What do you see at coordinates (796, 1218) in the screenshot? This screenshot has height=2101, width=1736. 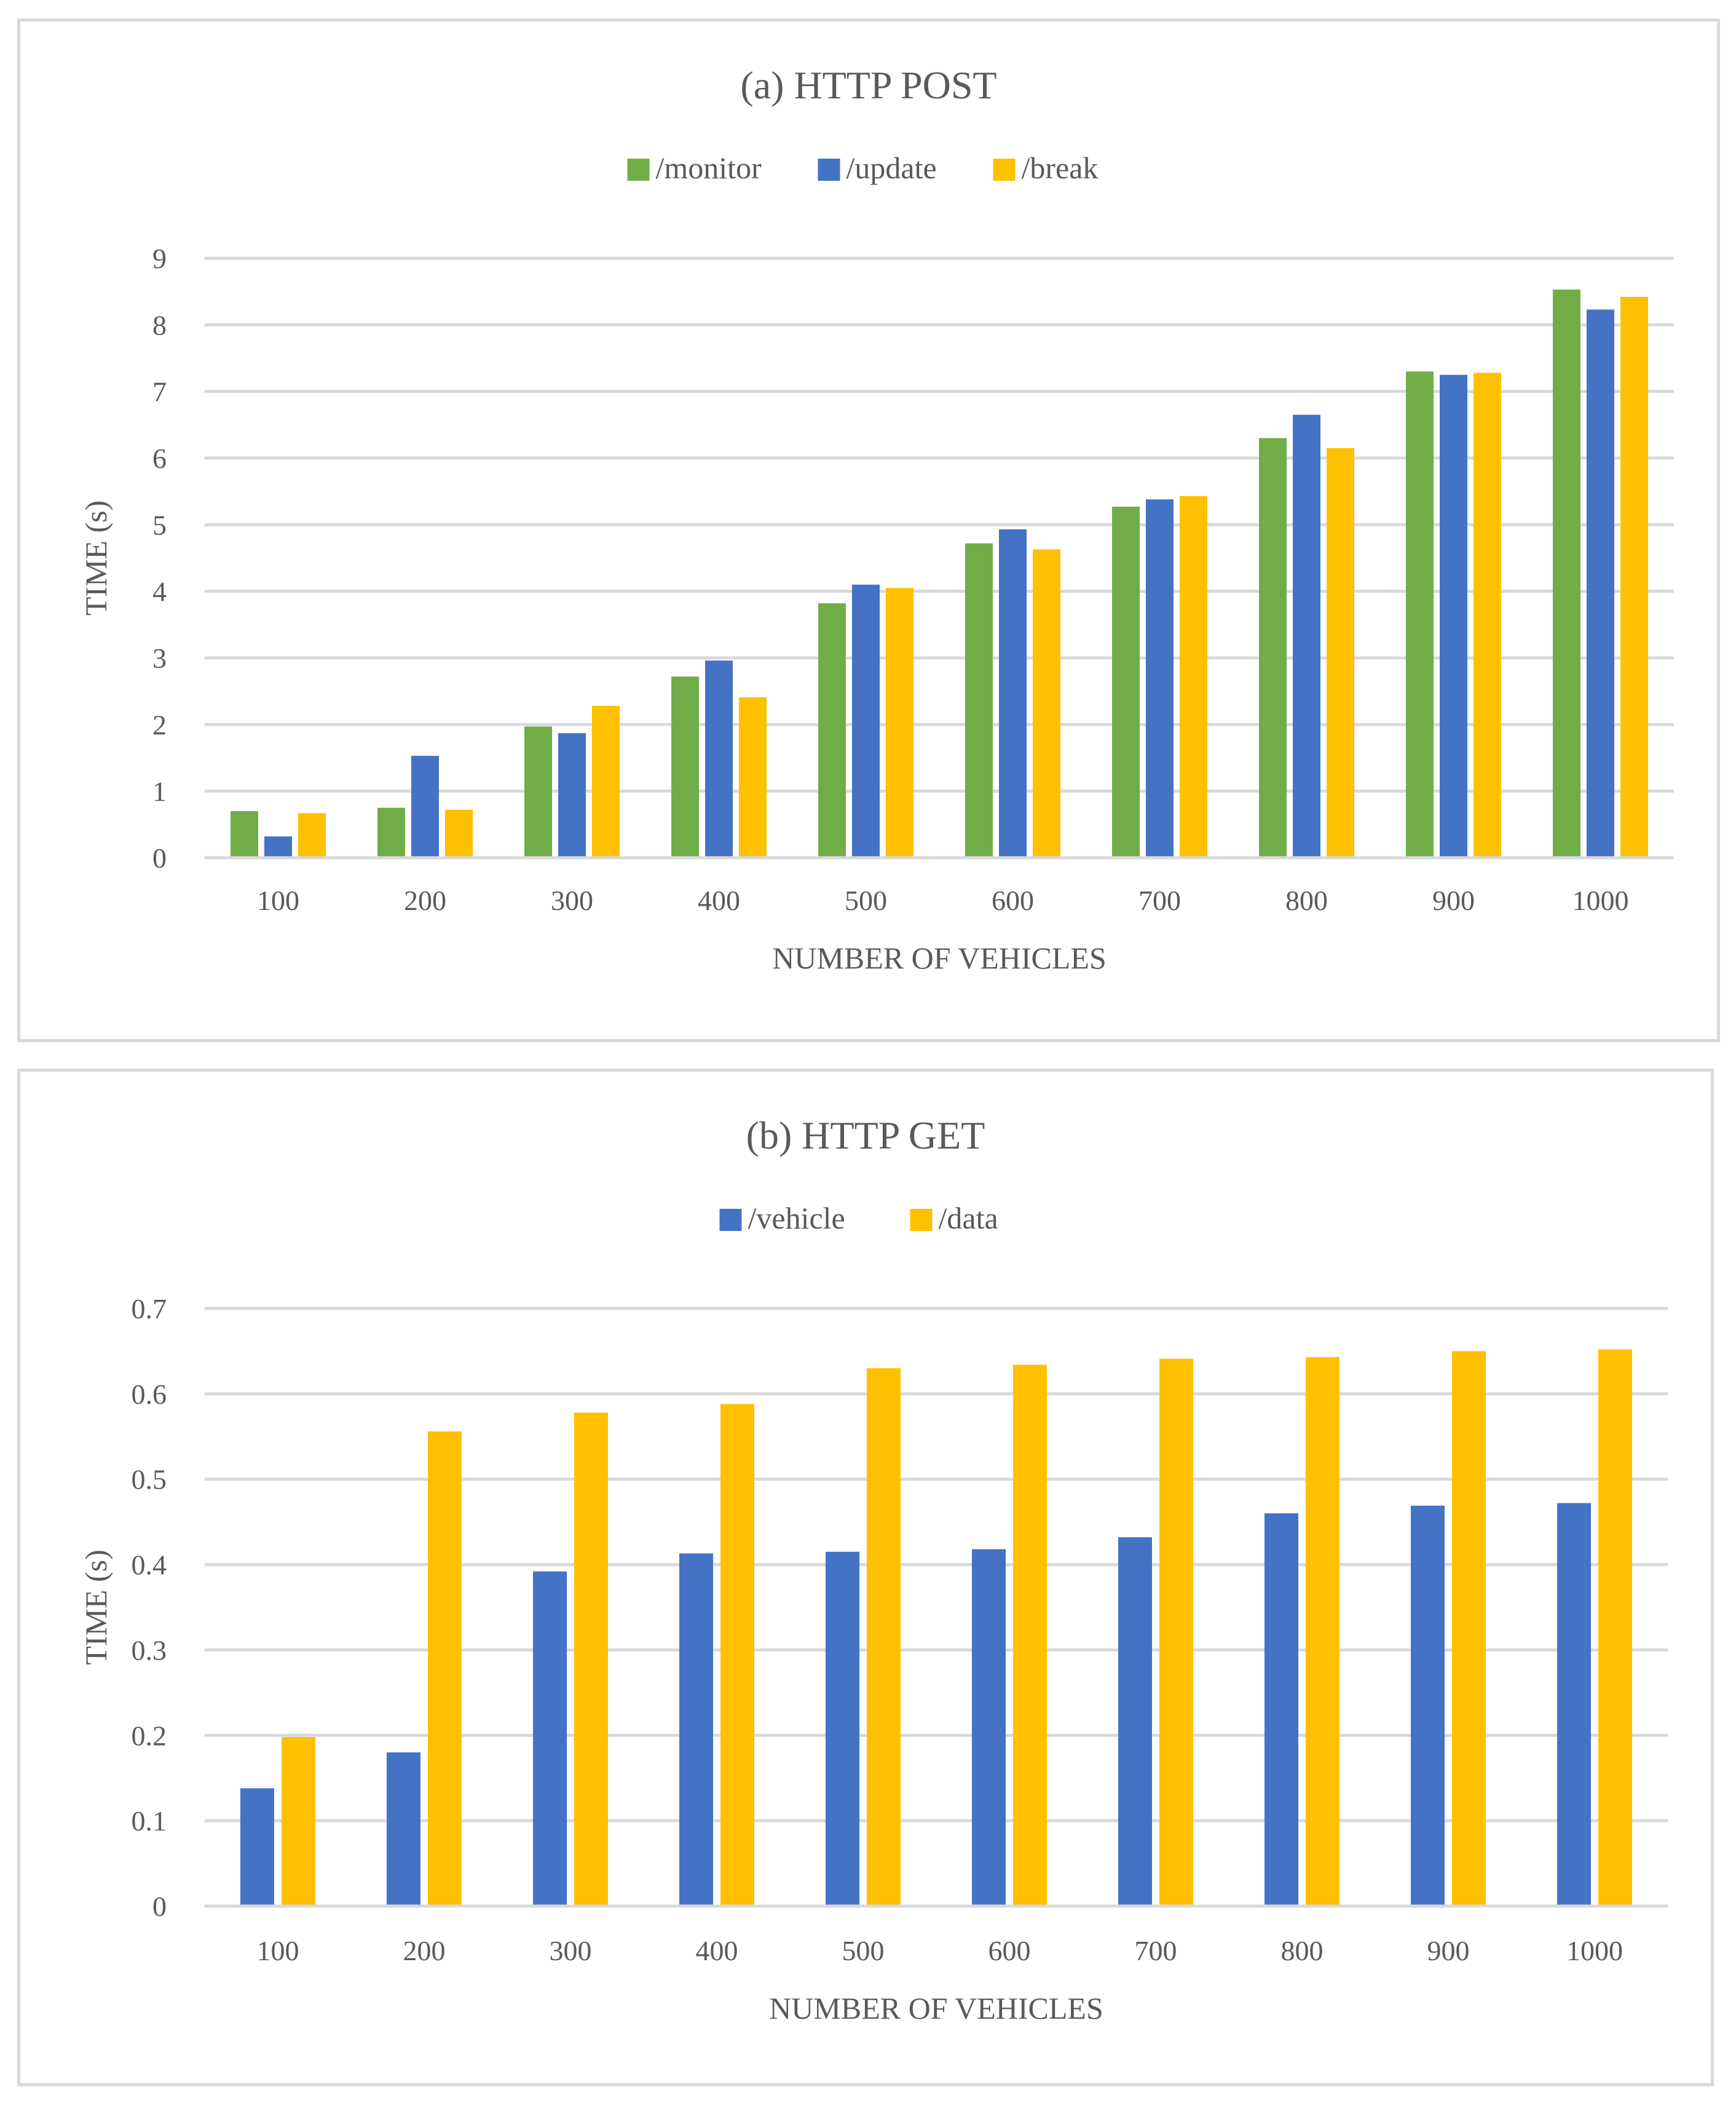 I see `legend-label: /vehicle` at bounding box center [796, 1218].